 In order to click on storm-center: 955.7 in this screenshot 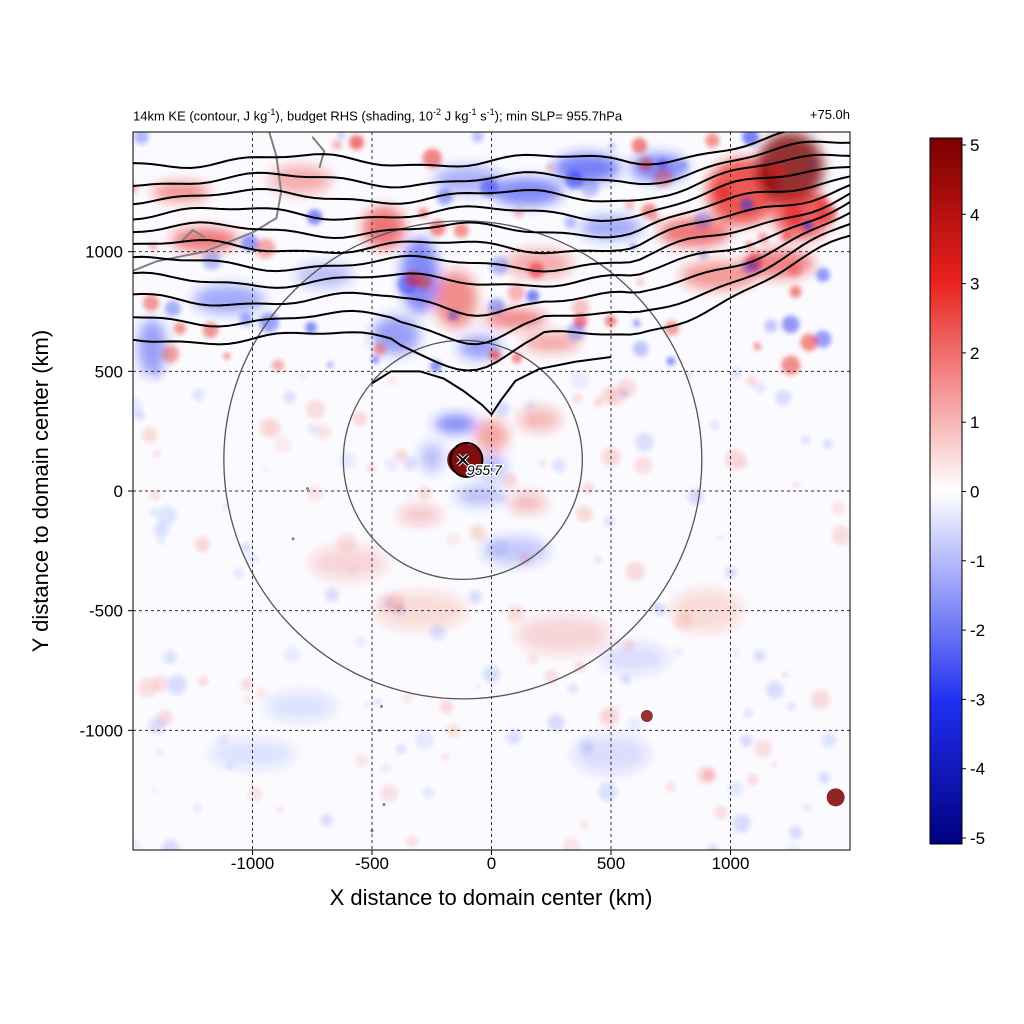, I will do `click(480, 466)`.